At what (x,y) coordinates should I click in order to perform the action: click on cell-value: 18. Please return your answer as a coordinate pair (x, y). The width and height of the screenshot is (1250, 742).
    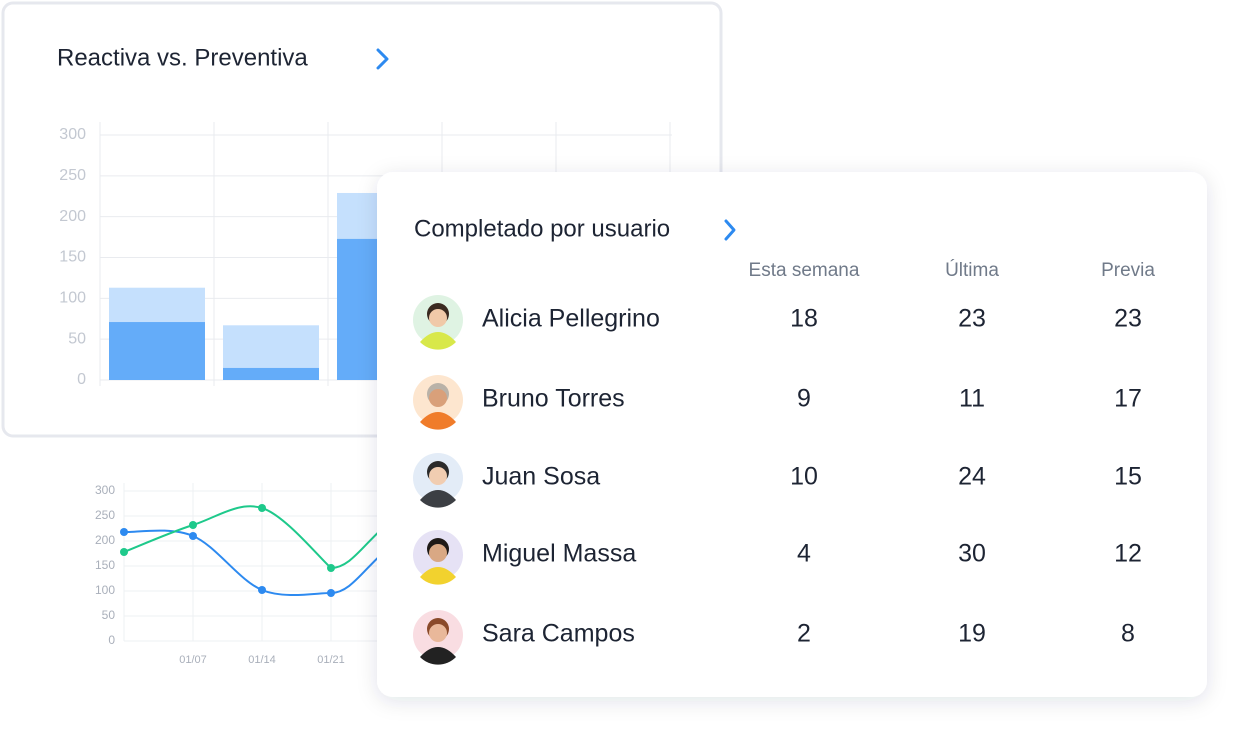
    Looking at the image, I should click on (804, 319).